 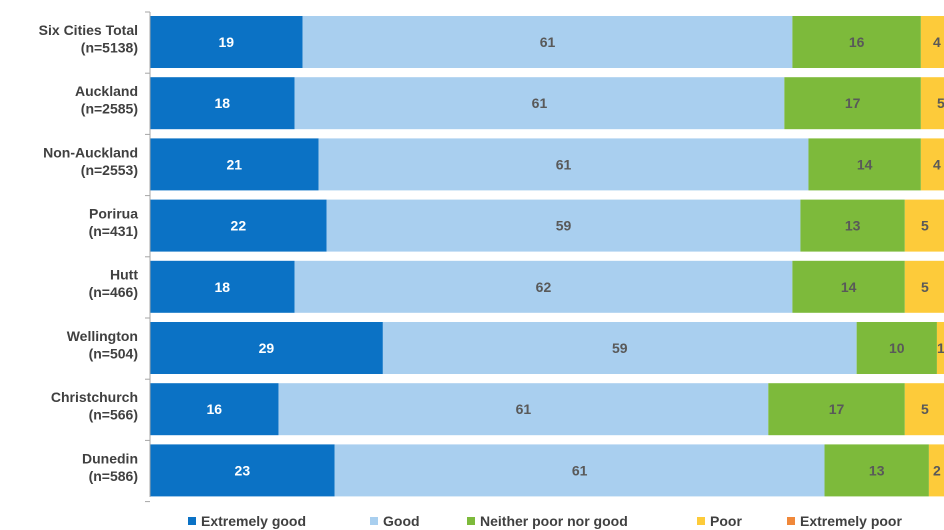 I want to click on bar-neither-poor-nor-good-dunedin, so click(x=876, y=470).